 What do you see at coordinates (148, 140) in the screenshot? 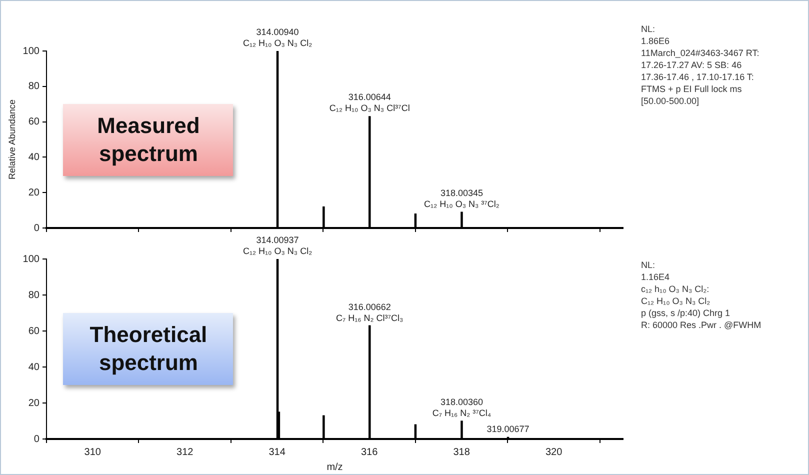
I see `annotation: Measured spectrum` at bounding box center [148, 140].